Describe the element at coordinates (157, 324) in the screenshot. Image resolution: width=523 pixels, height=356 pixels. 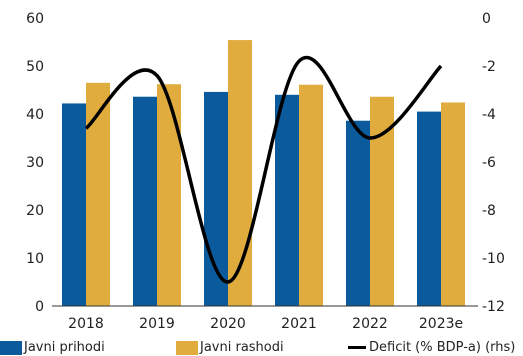
I see `x-tick-label: 2019` at that location.